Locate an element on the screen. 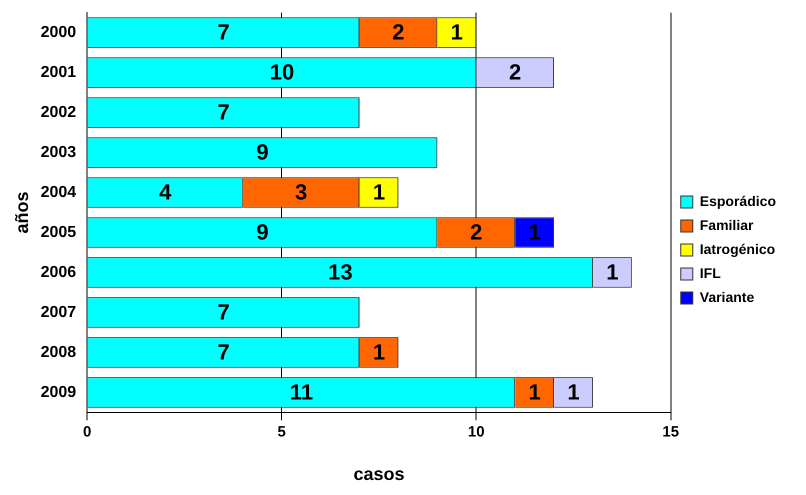  x-axis-title: casos is located at coordinates (378, 474).